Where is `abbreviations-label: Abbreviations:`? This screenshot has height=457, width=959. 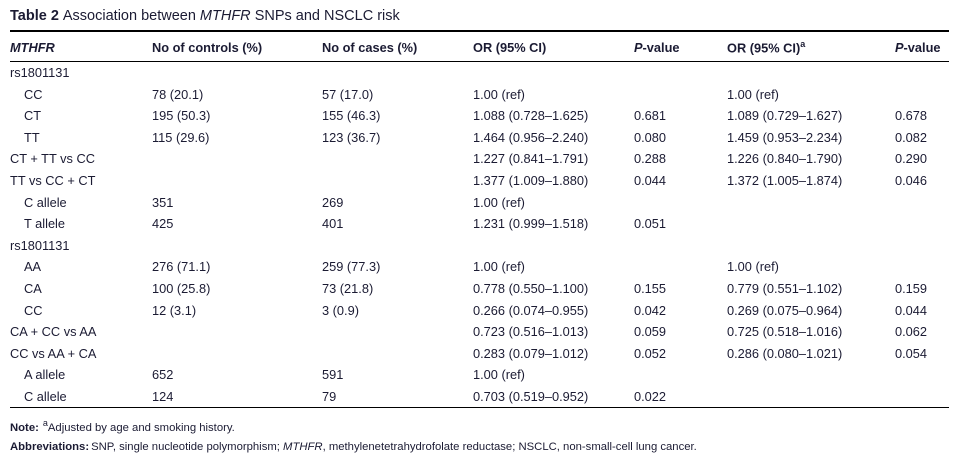 abbreviations-label: Abbreviations: is located at coordinates (50, 446).